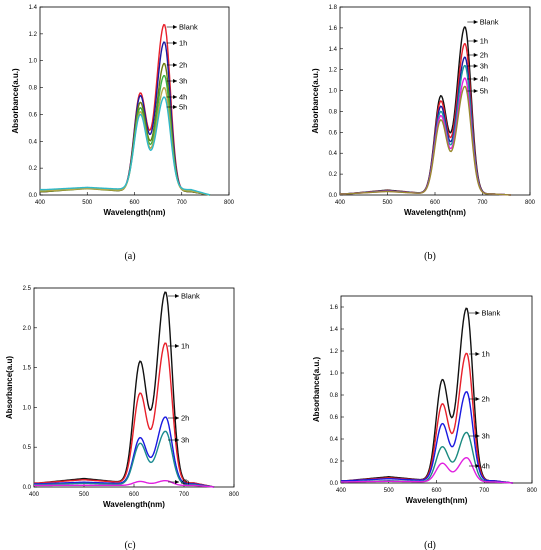 This screenshot has width=541, height=550. I want to click on series-line-blank, so click(124, 389).